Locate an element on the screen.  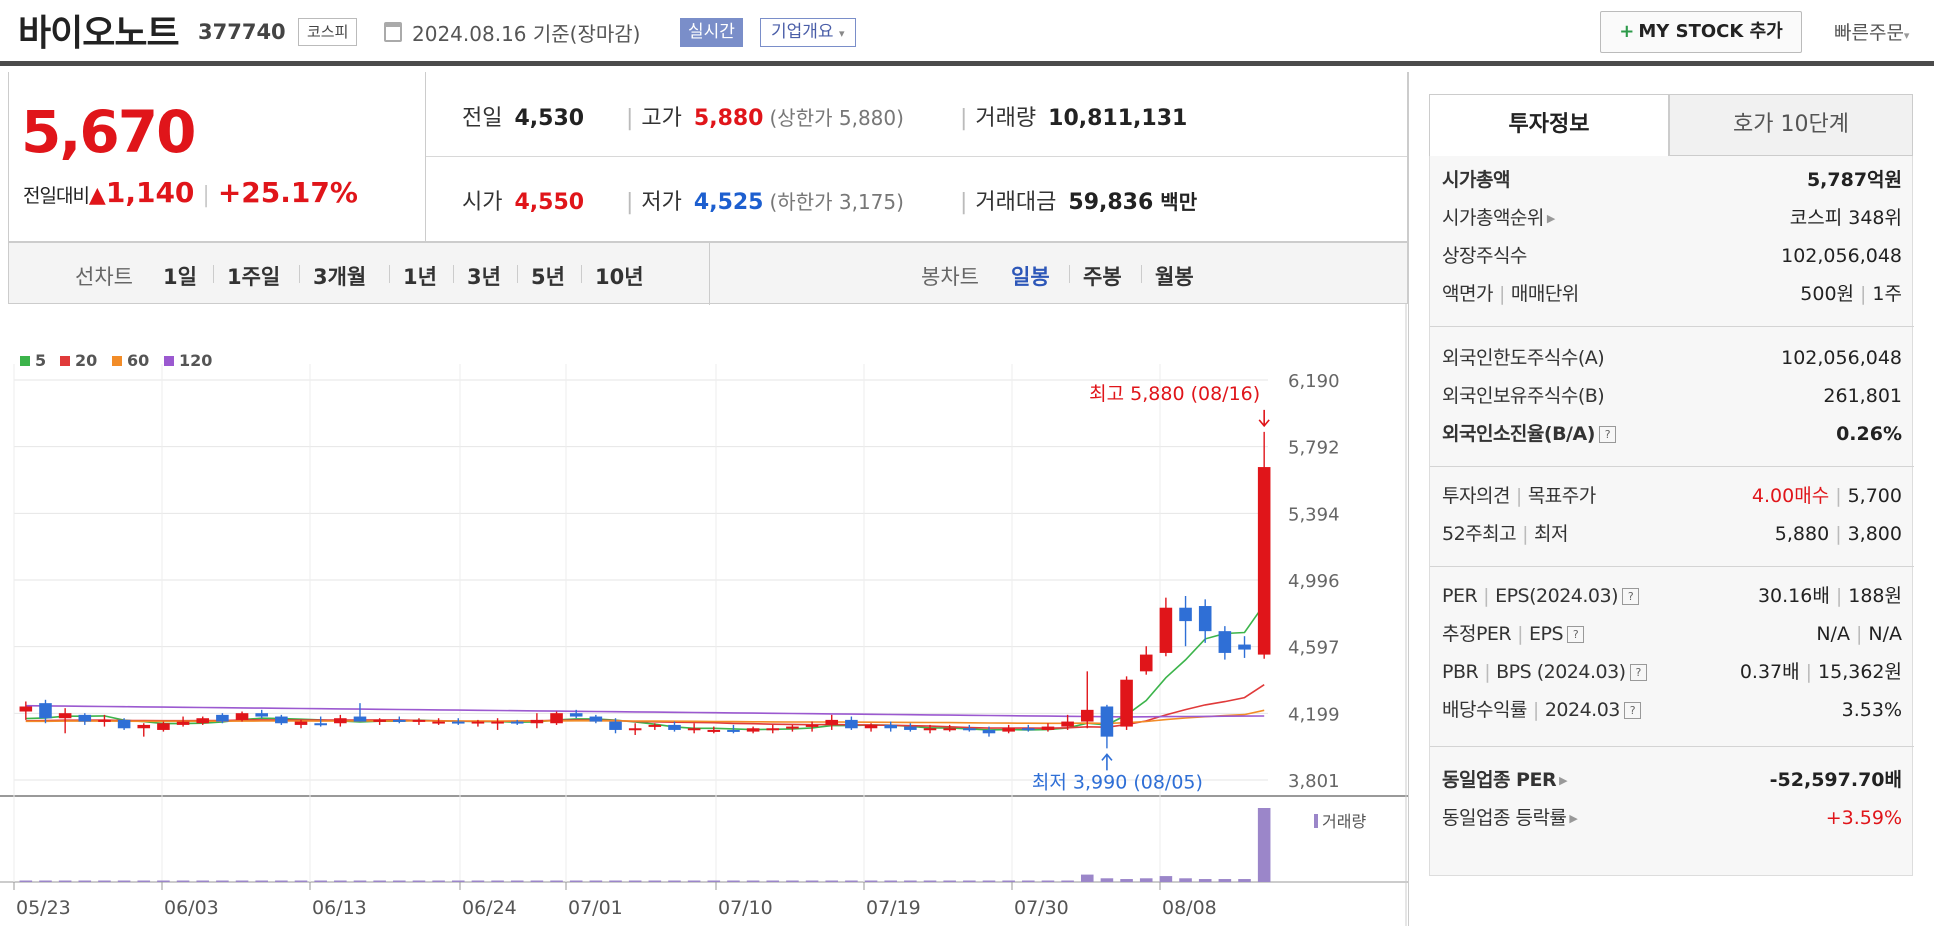
industry-per-value: -52,597.70배 is located at coordinates (1835, 780).